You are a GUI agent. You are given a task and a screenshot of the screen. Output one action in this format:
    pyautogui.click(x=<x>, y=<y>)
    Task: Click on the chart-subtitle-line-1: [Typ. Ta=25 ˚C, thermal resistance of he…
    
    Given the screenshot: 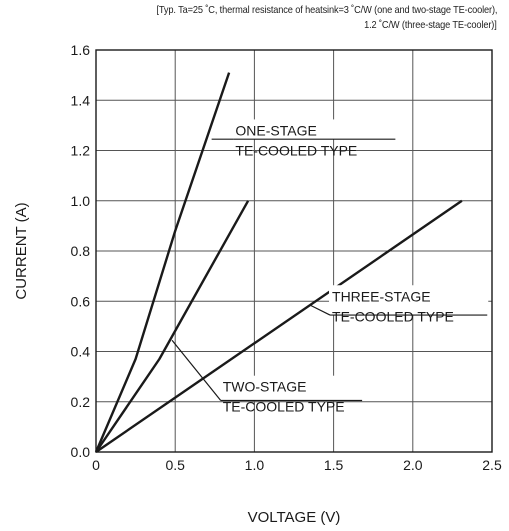 What is the action you would take?
    pyautogui.click(x=326, y=10)
    